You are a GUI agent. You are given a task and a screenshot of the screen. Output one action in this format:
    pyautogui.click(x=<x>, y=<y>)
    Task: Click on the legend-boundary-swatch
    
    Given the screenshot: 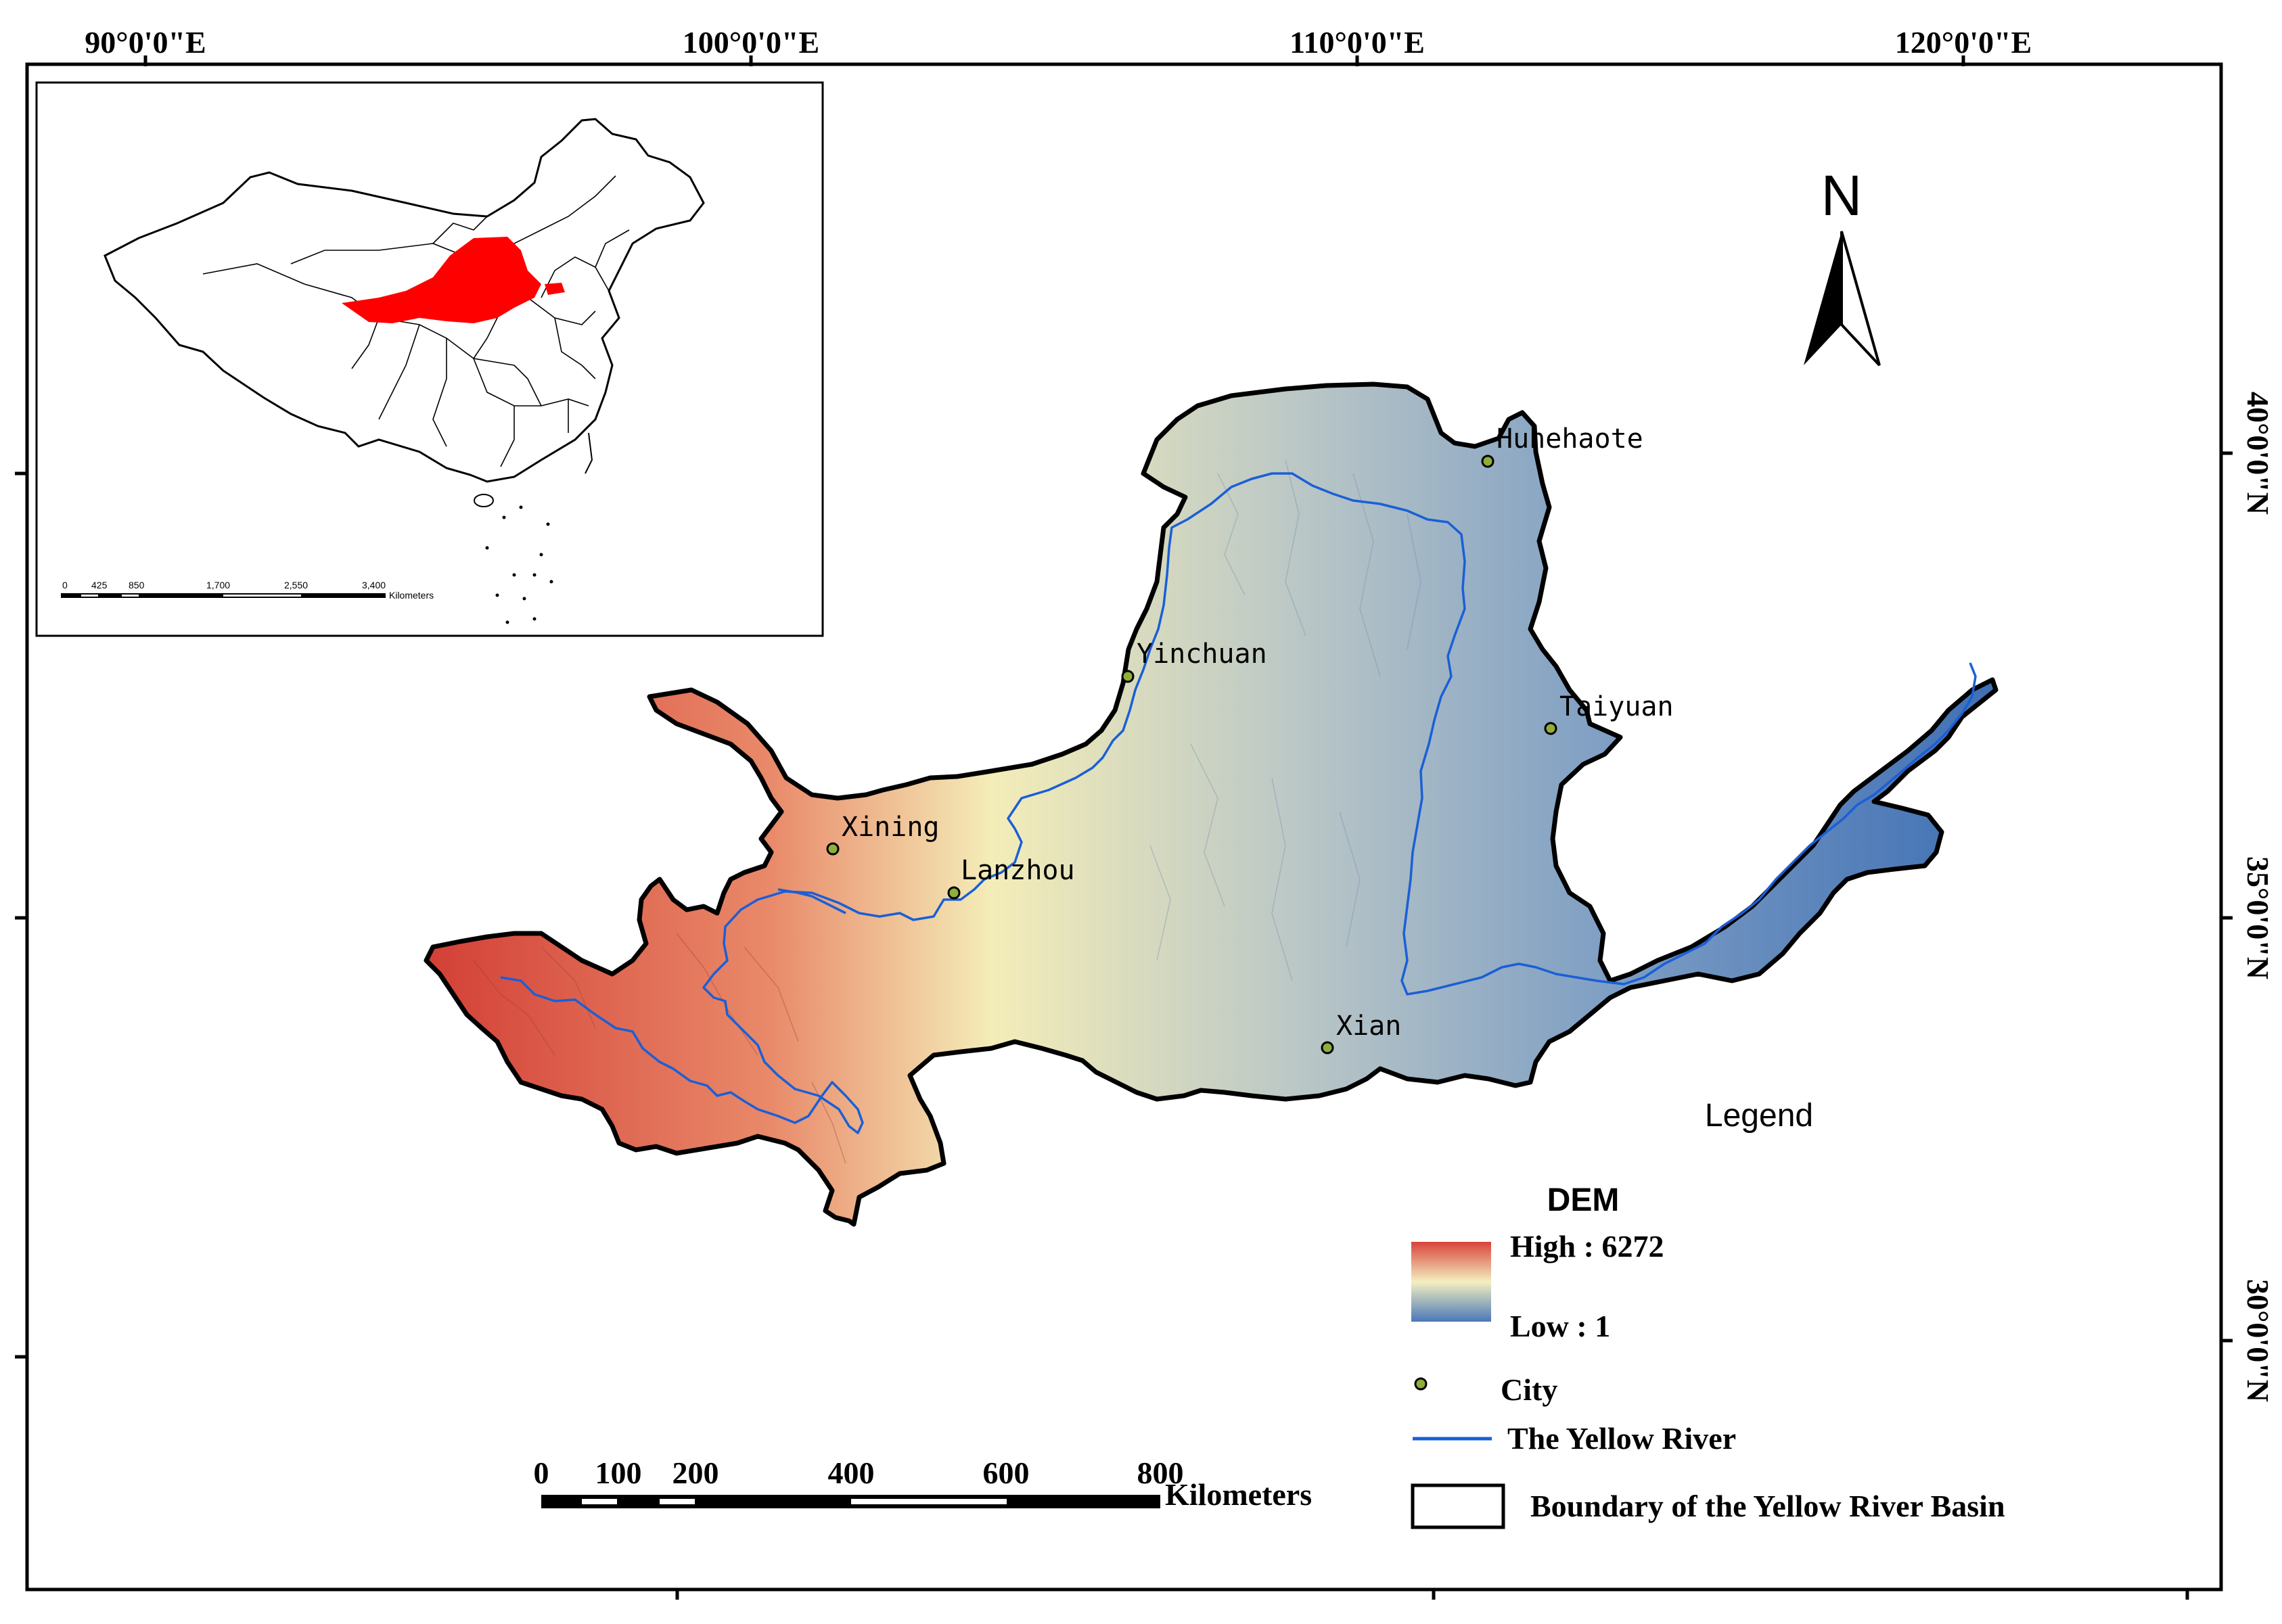 What is the action you would take?
    pyautogui.click(x=1458, y=1506)
    